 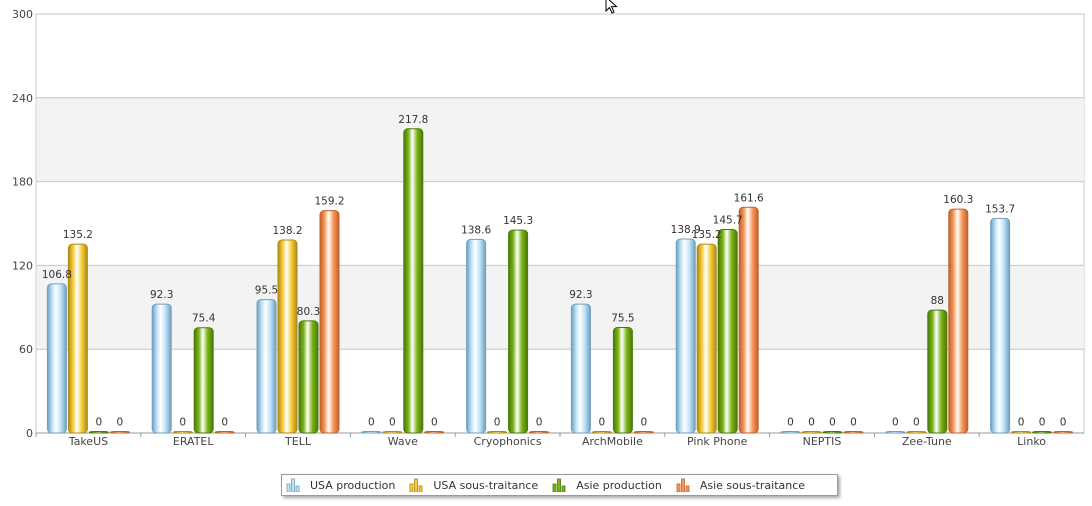 What do you see at coordinates (580, 295) in the screenshot?
I see `data-label: 92.3` at bounding box center [580, 295].